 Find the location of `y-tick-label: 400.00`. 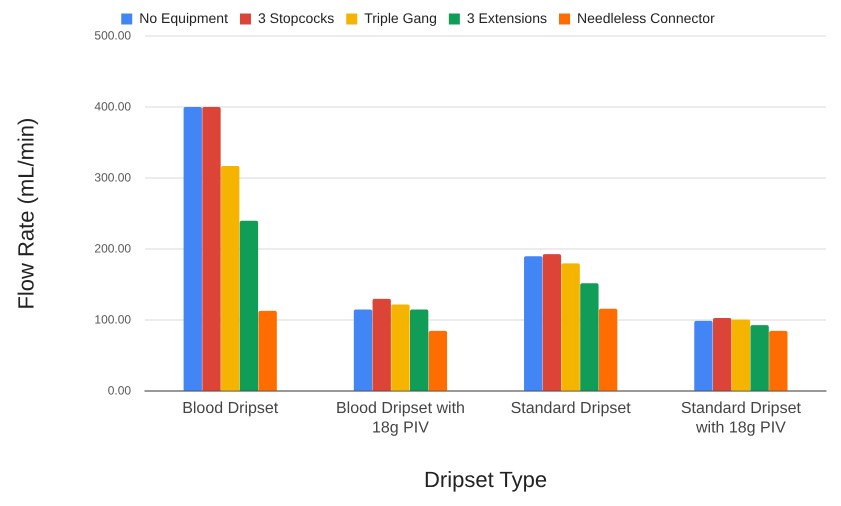

y-tick-label: 400.00 is located at coordinates (113, 106).